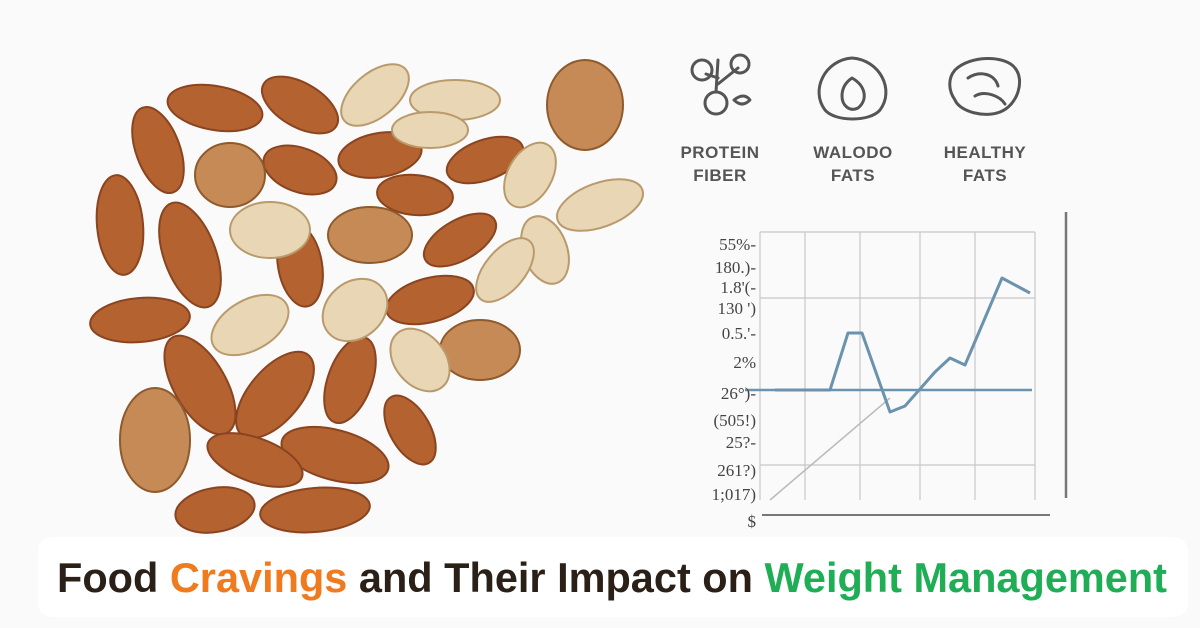 This screenshot has height=628, width=1200. I want to click on y-label: (505!), so click(735, 420).